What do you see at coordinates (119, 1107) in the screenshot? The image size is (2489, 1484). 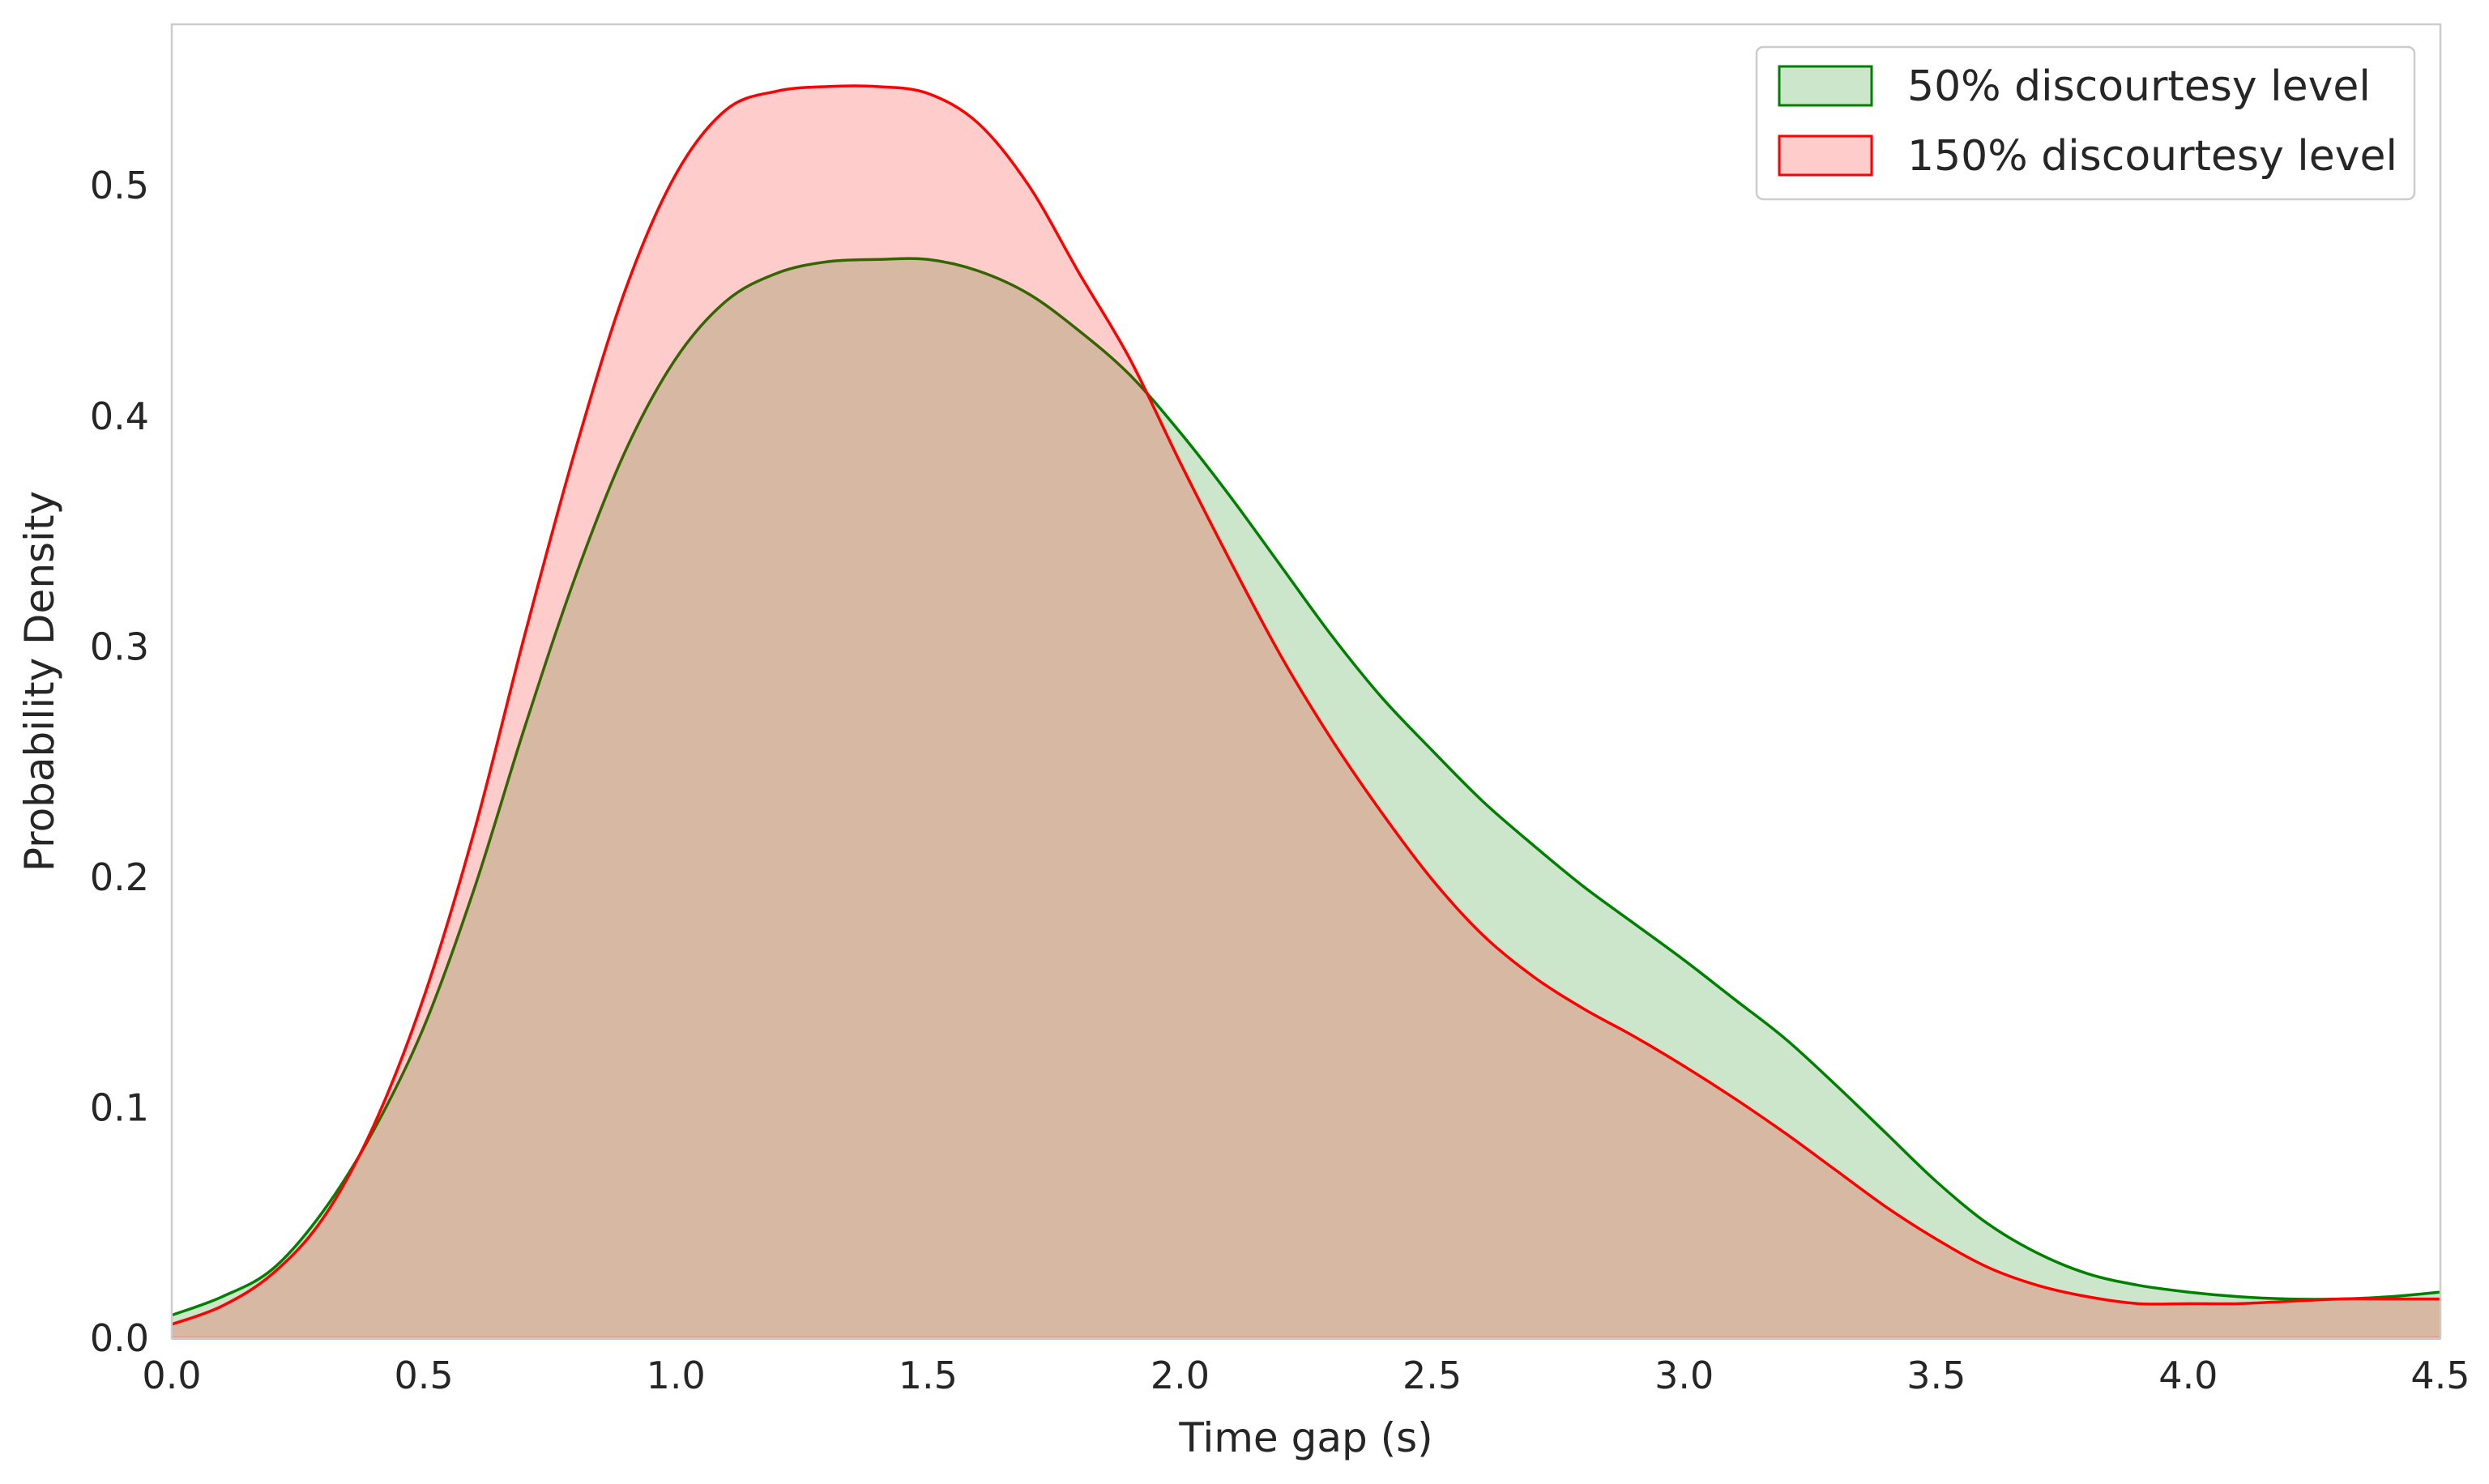 I see `y-tick-label: 0.1` at bounding box center [119, 1107].